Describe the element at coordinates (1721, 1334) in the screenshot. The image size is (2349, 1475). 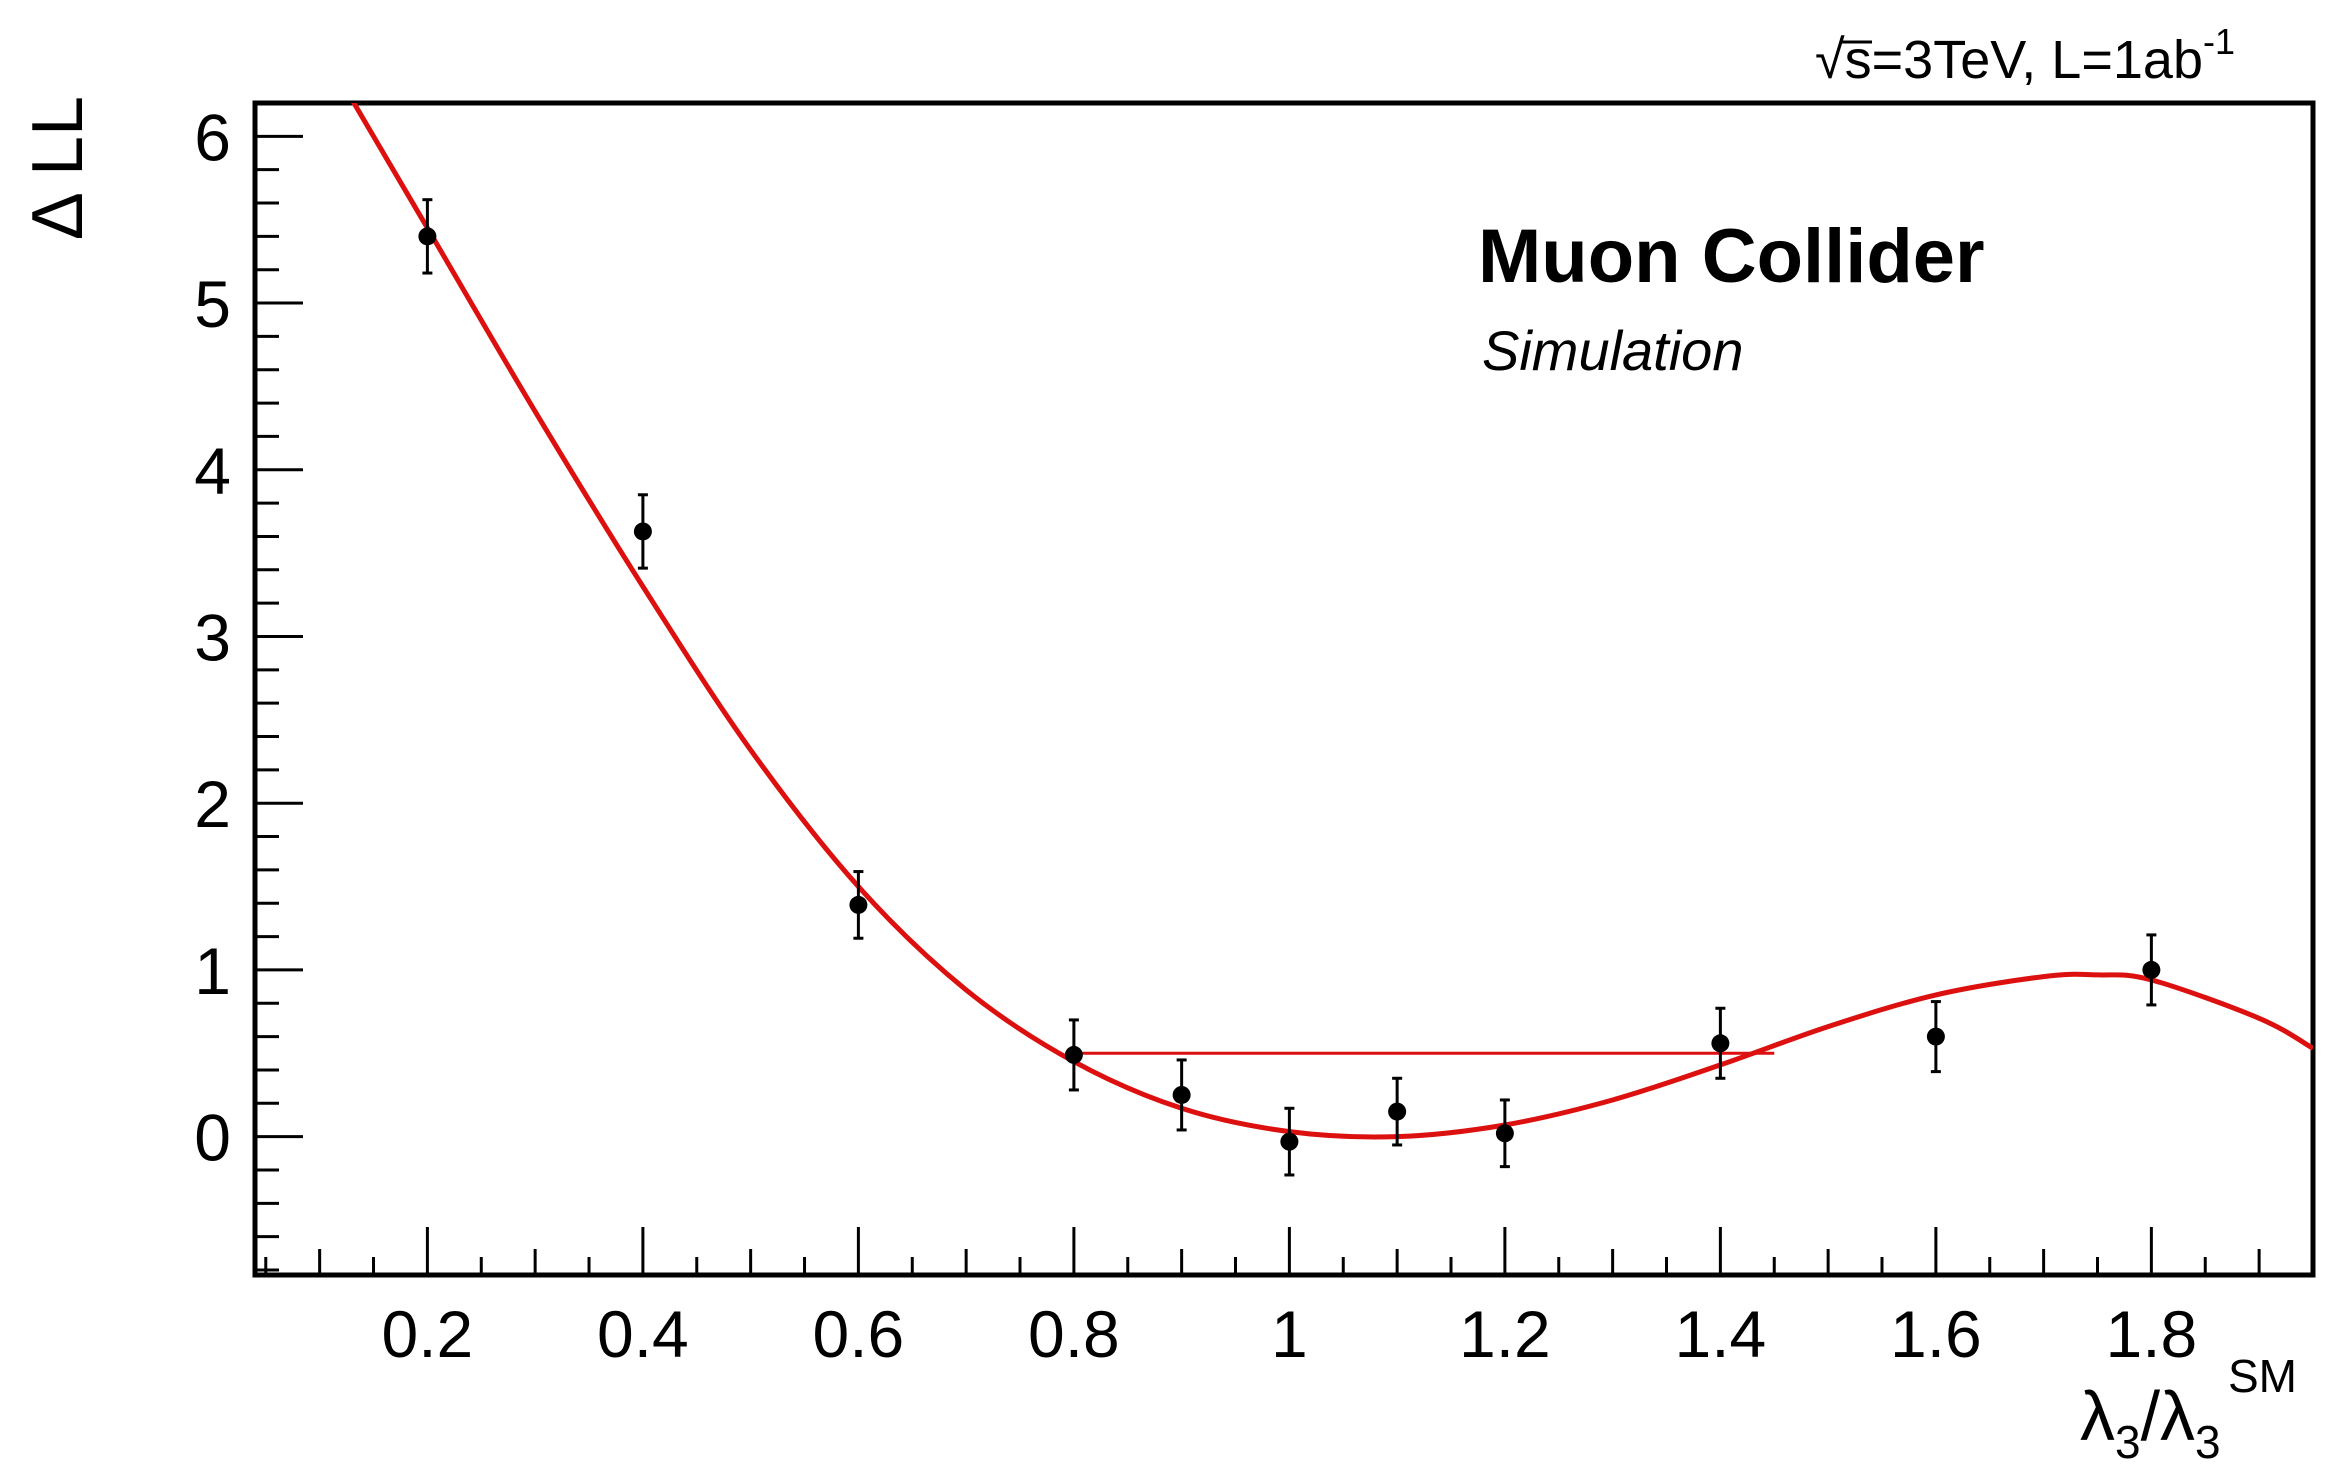
I see `x-tick-label: 1.4` at that location.